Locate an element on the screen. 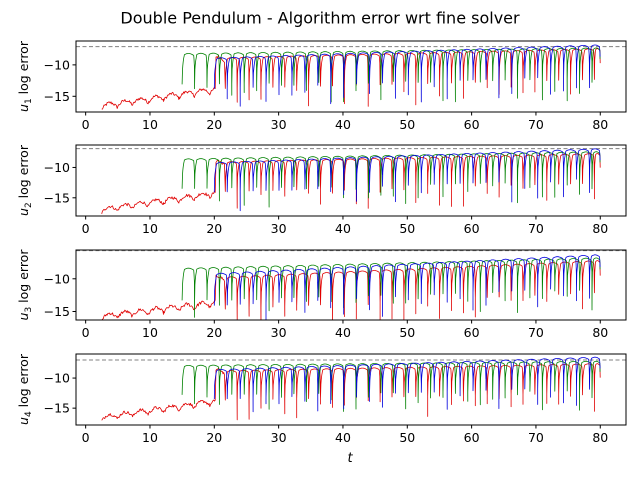  y-axis-label: u2 log error is located at coordinates (25, 180).